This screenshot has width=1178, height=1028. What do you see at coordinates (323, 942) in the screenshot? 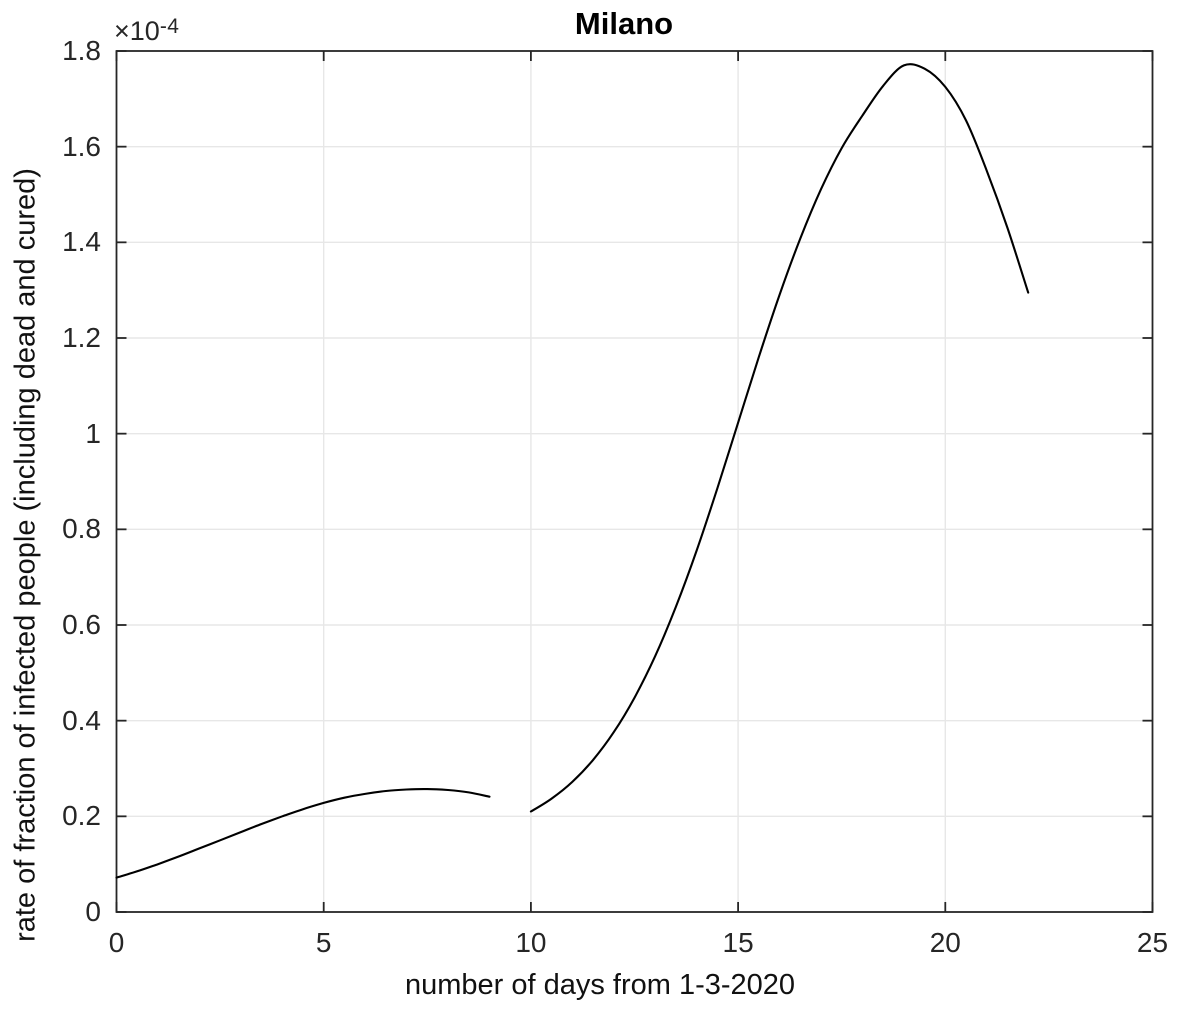
I see `x-tick-label: 5` at bounding box center [323, 942].